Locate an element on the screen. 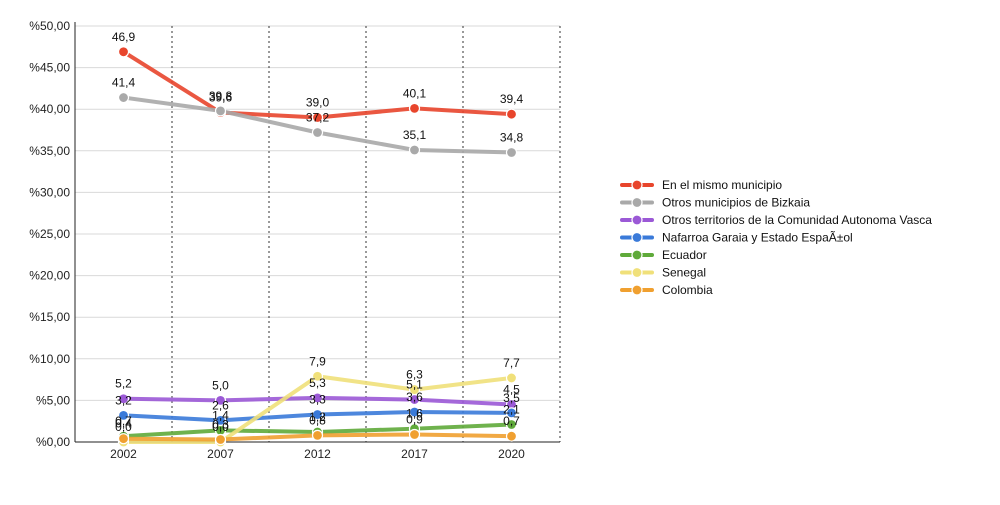 This screenshot has width=1000, height=505. data-label: 5,3 is located at coordinates (317, 383).